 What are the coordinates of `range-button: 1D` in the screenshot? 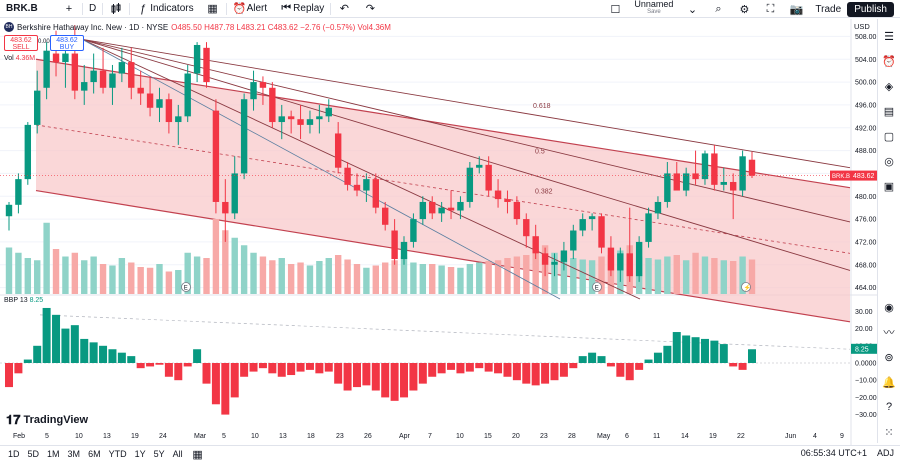 It's located at (14, 454).